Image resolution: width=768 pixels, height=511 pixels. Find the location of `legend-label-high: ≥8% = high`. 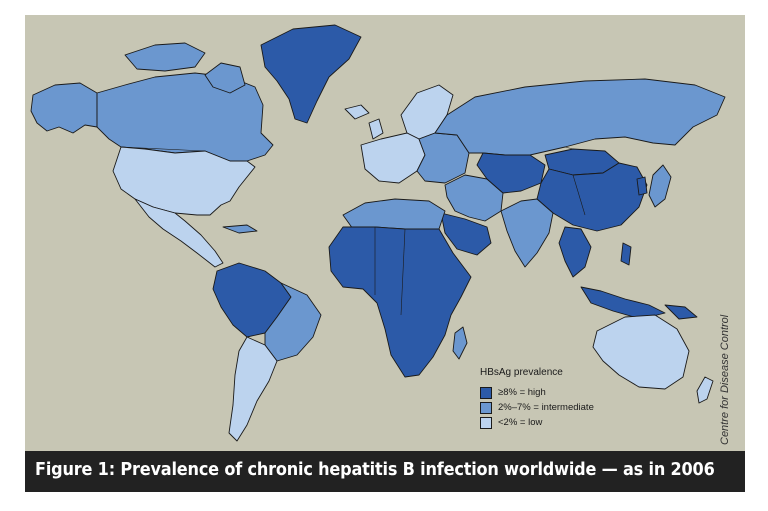

legend-label-high: ≥8% = high is located at coordinates (522, 392).